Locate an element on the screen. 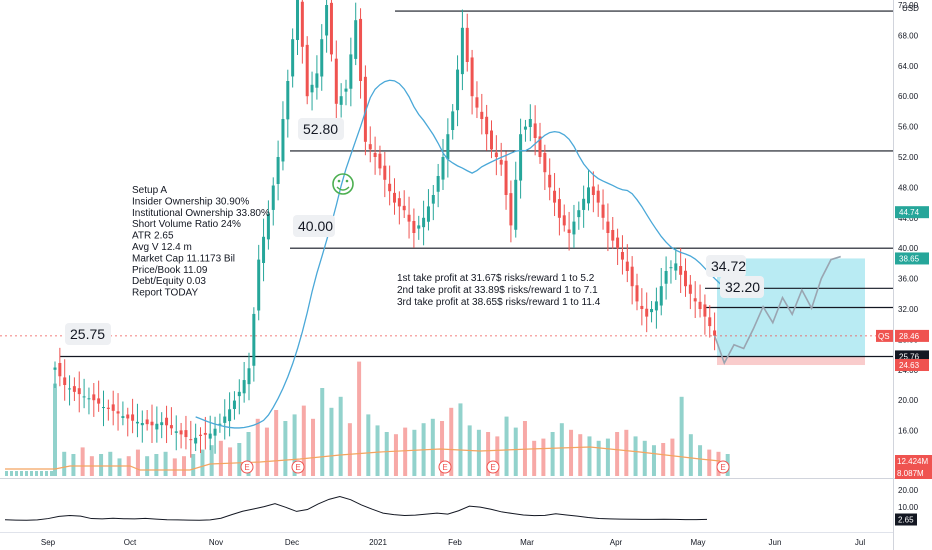 Image resolution: width=932 pixels, height=550 pixels. setup-note: ATR 2.65 is located at coordinates (153, 236).